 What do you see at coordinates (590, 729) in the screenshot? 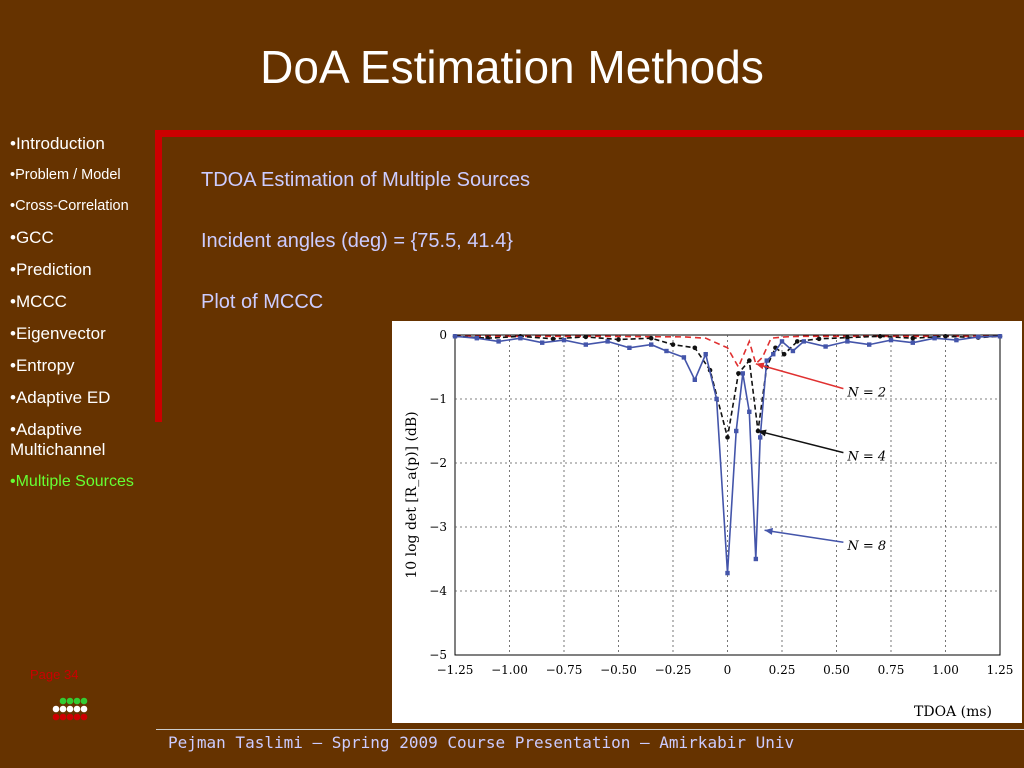
I see `footer-divider` at bounding box center [590, 729].